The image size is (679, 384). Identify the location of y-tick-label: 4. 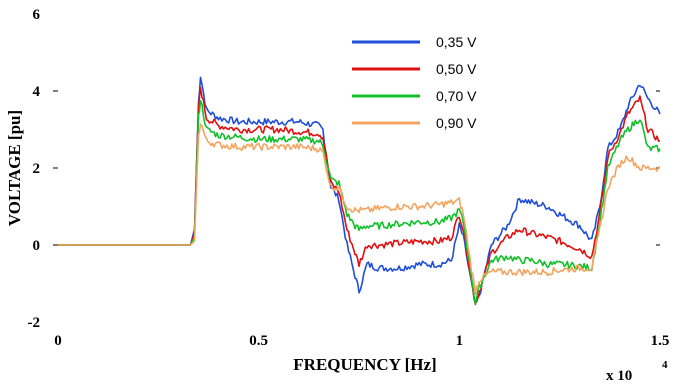
(37, 92).